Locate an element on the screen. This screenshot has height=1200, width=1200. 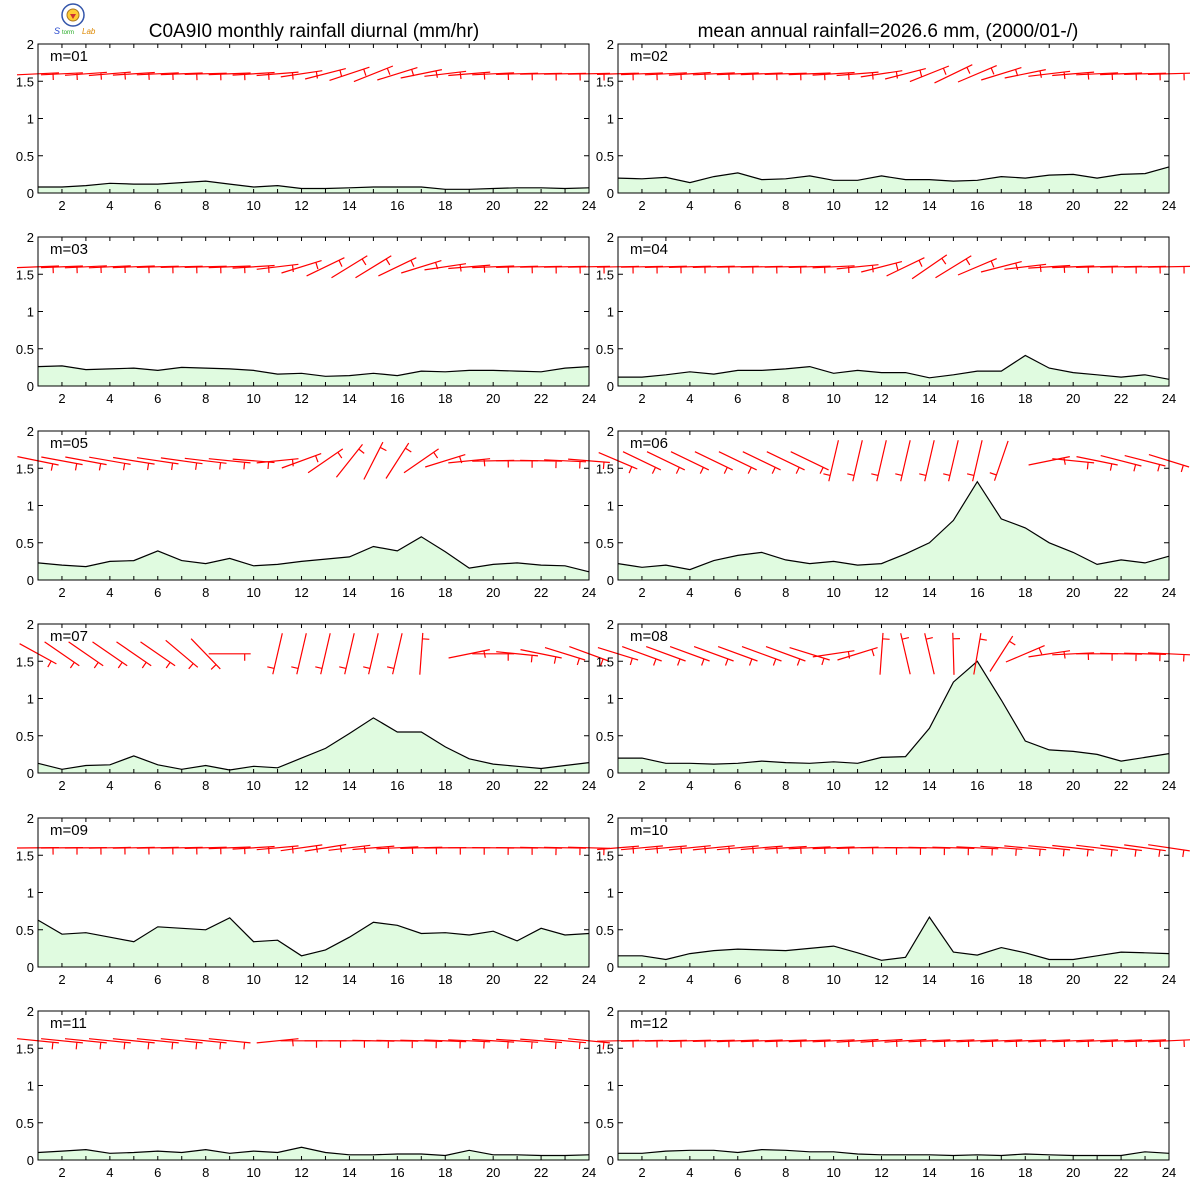
x-tick-label: 6 is located at coordinates (157, 979).